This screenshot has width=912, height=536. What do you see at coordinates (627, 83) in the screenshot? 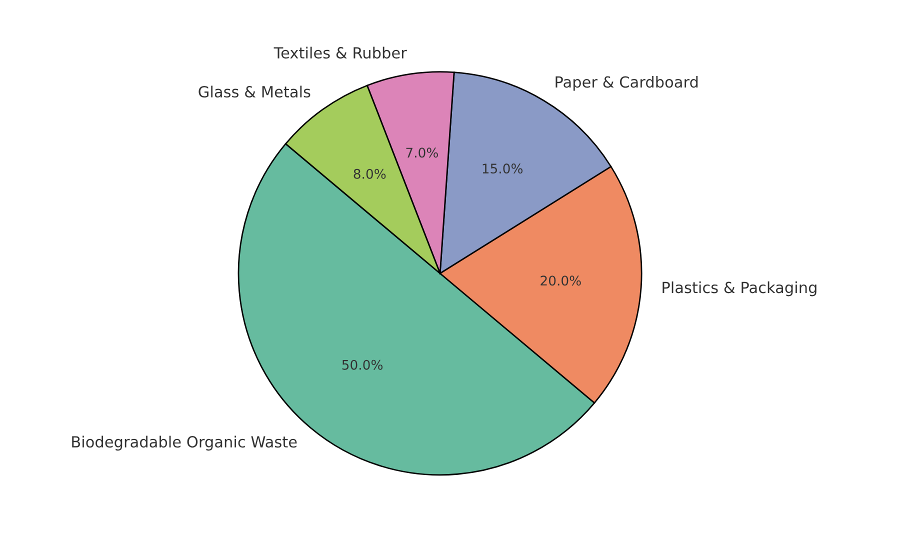
I see `slice-label: Paper & Cardboard` at bounding box center [627, 83].